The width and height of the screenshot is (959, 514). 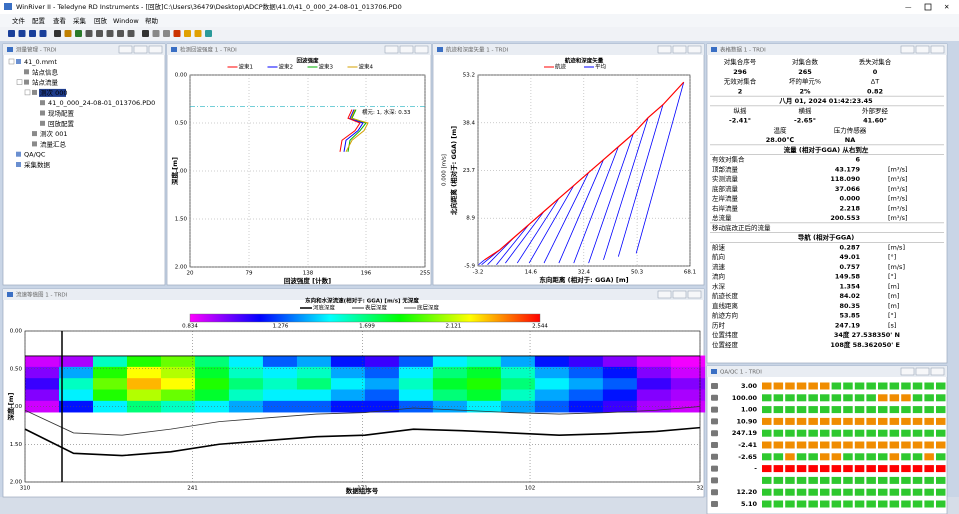 What do you see at coordinates (898, 179) in the screenshot?
I see `table-unit: [m³/s]` at bounding box center [898, 179].